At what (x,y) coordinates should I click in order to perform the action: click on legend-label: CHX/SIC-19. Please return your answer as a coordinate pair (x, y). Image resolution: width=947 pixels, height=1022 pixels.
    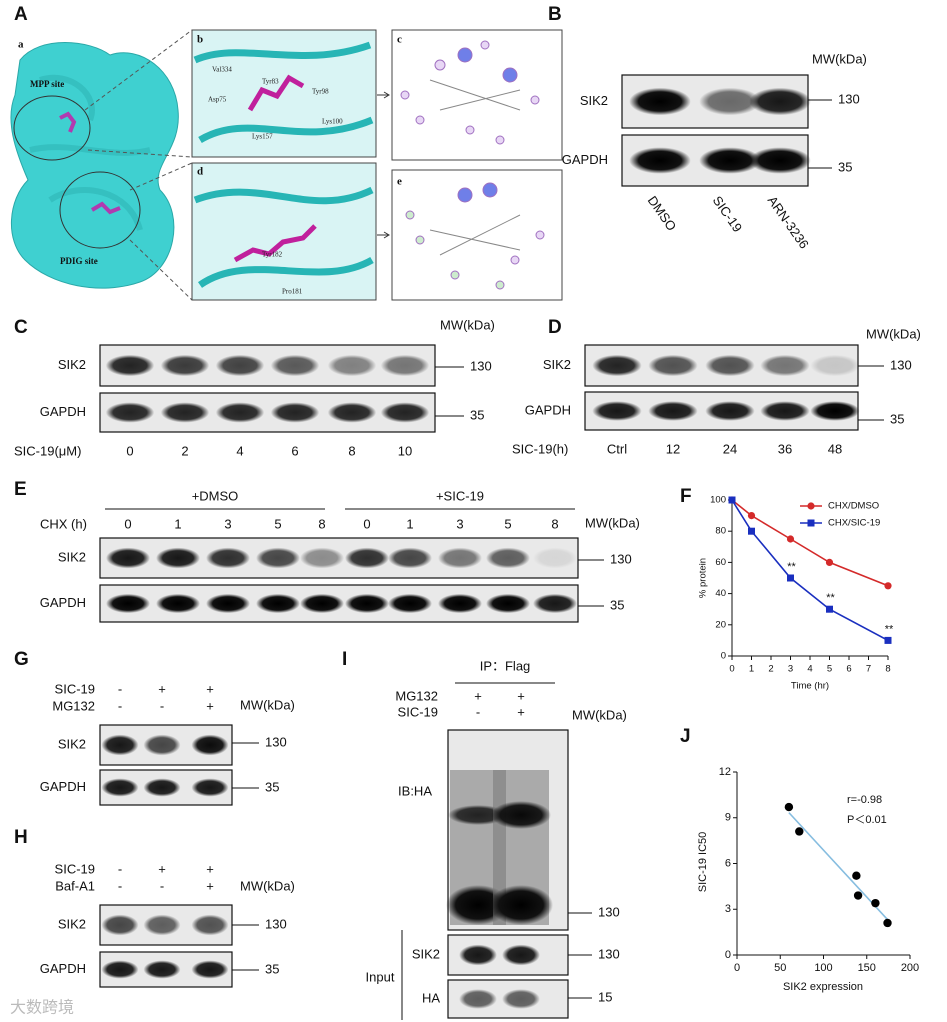
    Looking at the image, I should click on (854, 523).